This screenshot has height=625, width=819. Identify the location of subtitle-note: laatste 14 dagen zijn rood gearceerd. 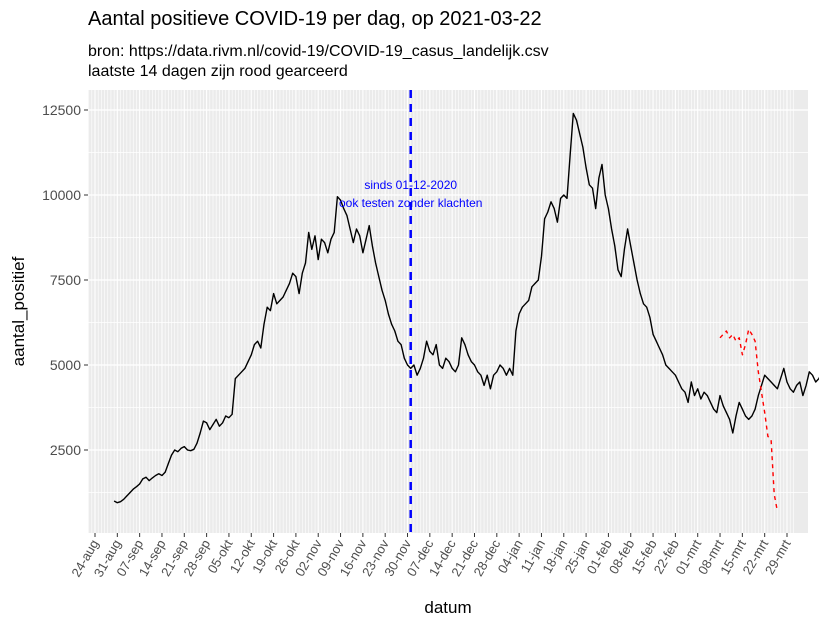
(218, 71).